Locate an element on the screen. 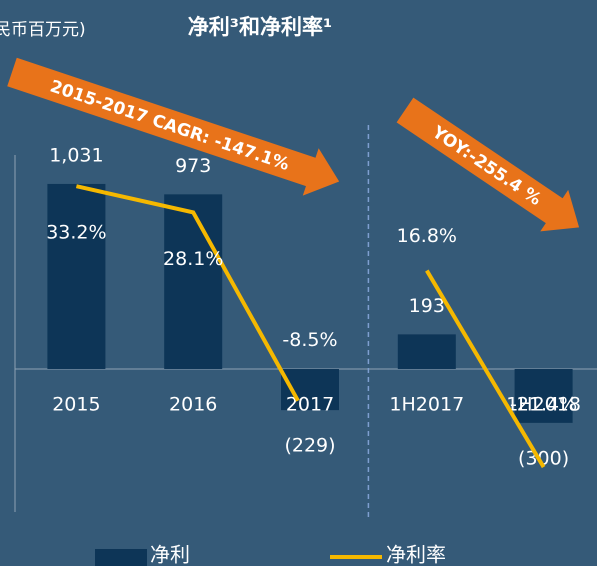 The image size is (597, 566). x-tick-label: 2015 is located at coordinates (76, 405).